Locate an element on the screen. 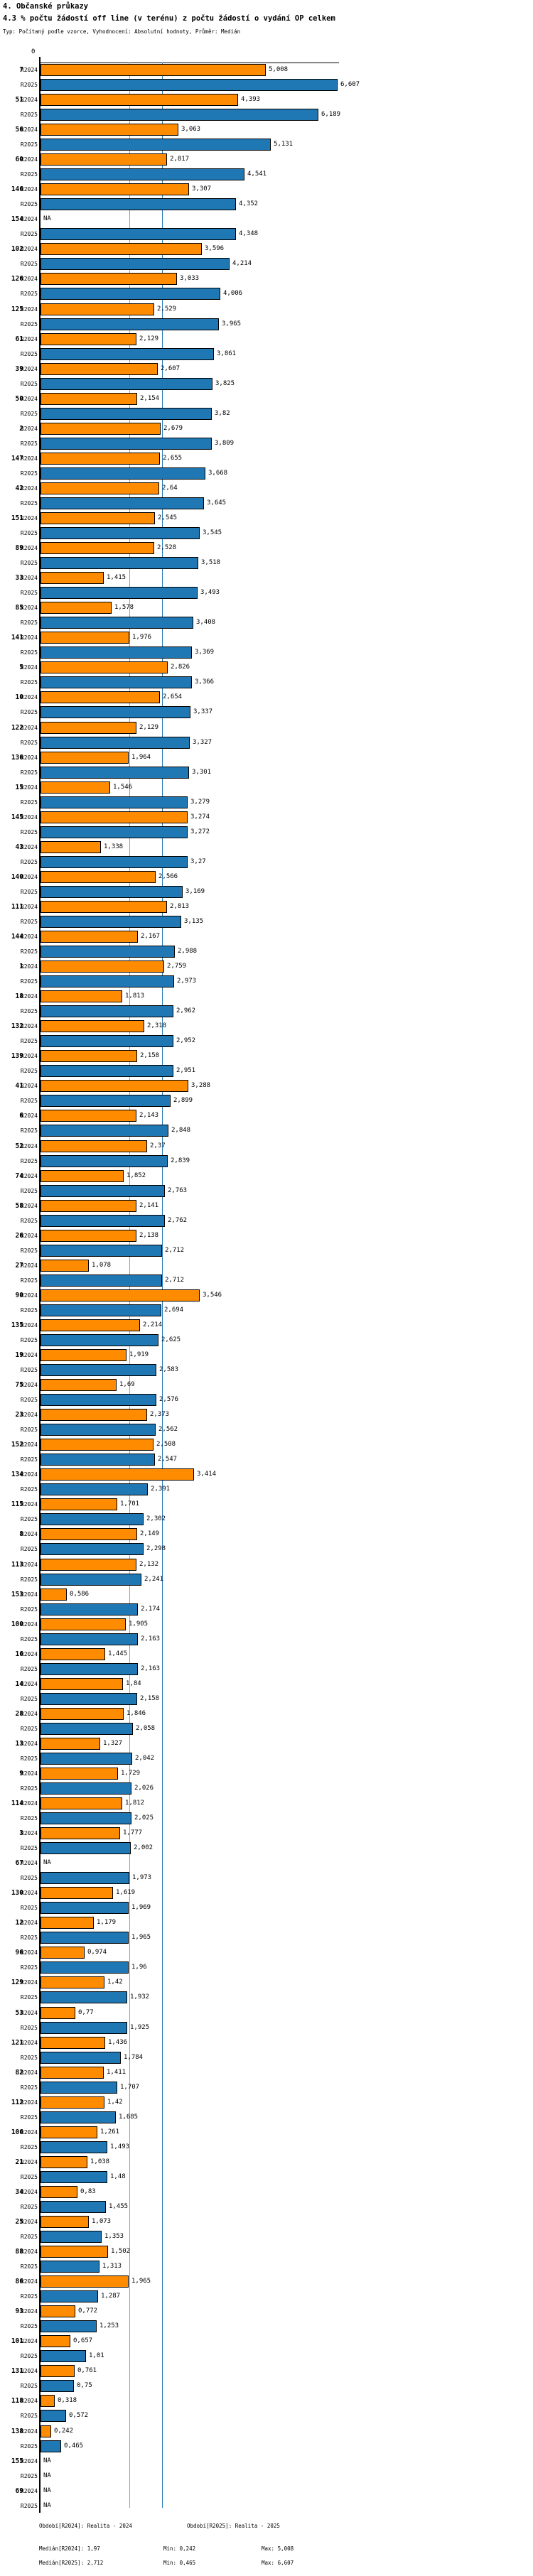 This screenshot has width=533, height=2576. group-id-label: 144 is located at coordinates (17, 937).